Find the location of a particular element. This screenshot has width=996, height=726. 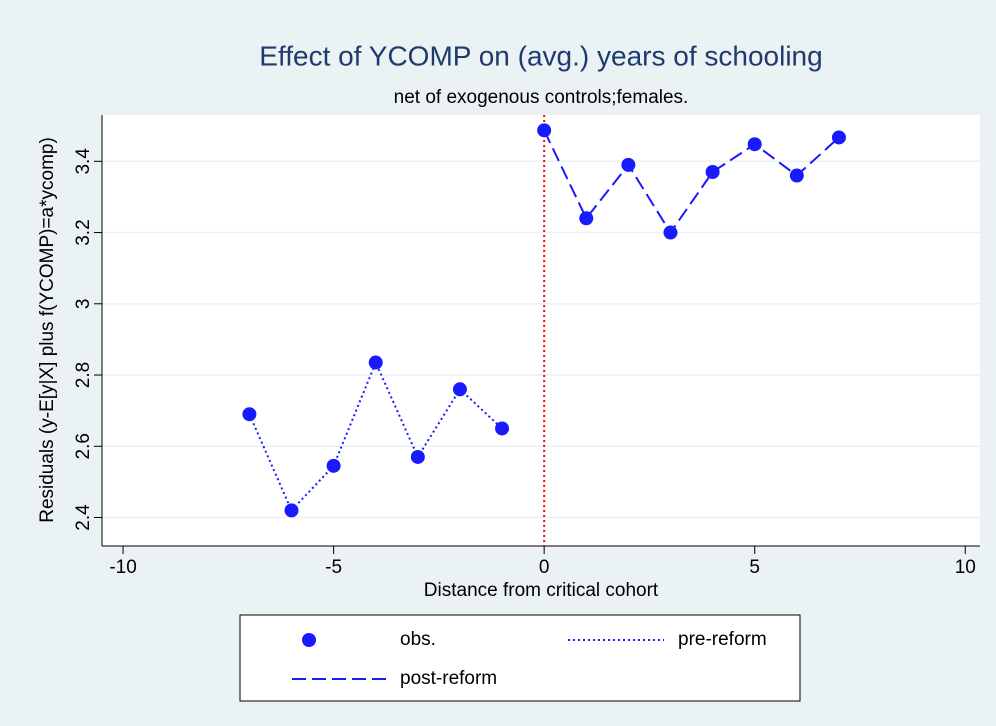

x-tick-label: -5 is located at coordinates (333, 567).